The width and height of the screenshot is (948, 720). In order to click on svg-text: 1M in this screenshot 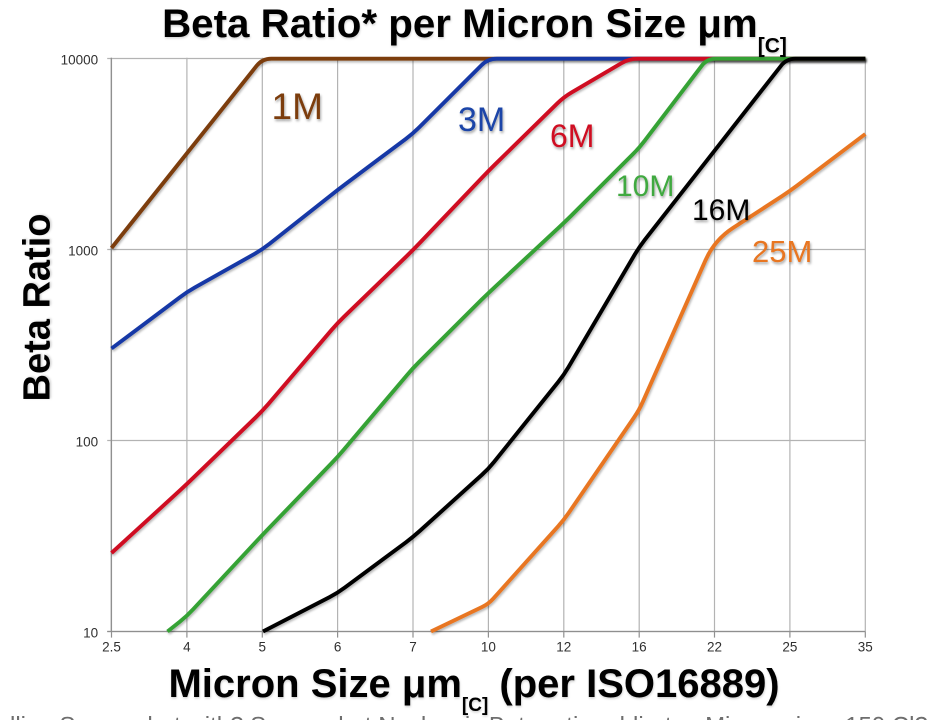, I will do `click(297, 106)`.